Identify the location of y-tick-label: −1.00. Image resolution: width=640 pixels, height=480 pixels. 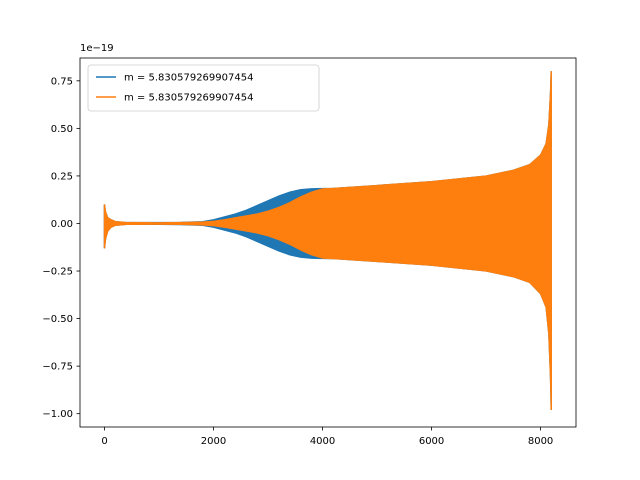
(57, 414).